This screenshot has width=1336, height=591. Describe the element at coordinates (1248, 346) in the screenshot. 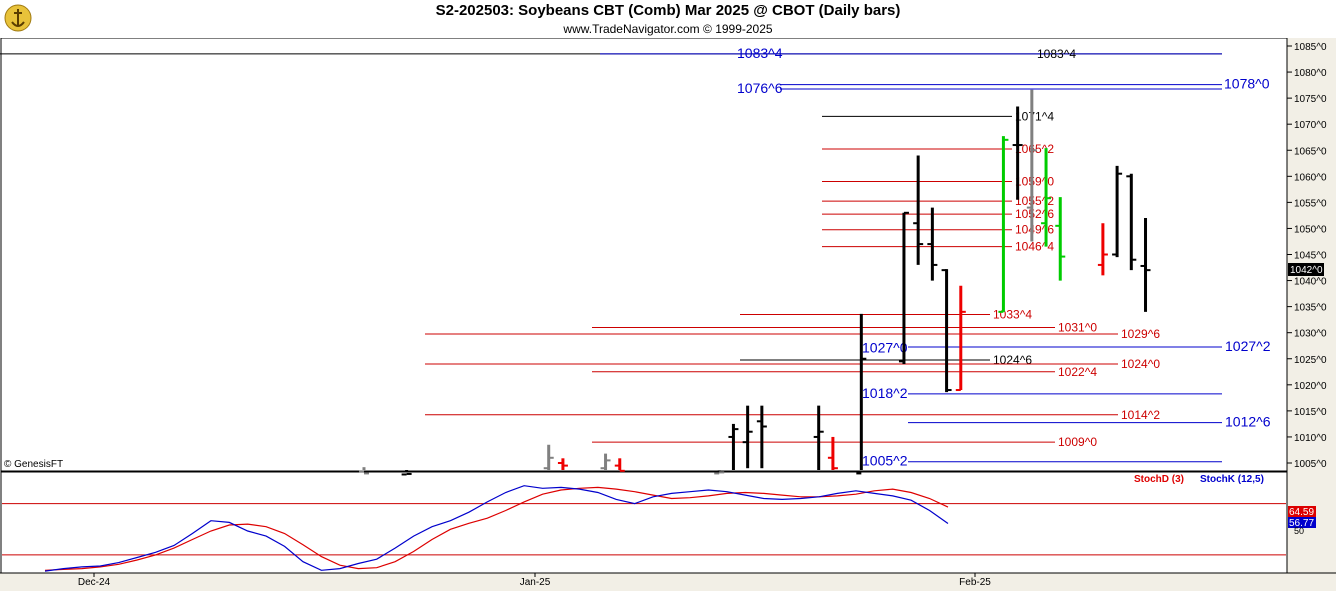

I see `level-label: 1027^2` at that location.